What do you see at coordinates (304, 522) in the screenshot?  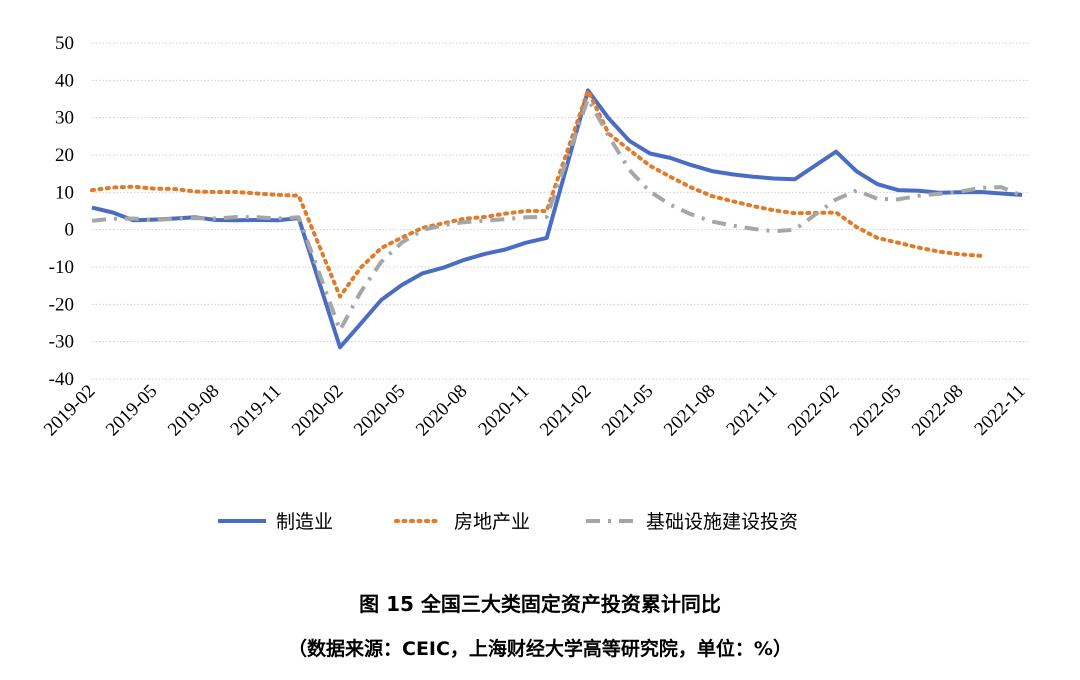 I see `legend-label: 制造业` at bounding box center [304, 522].